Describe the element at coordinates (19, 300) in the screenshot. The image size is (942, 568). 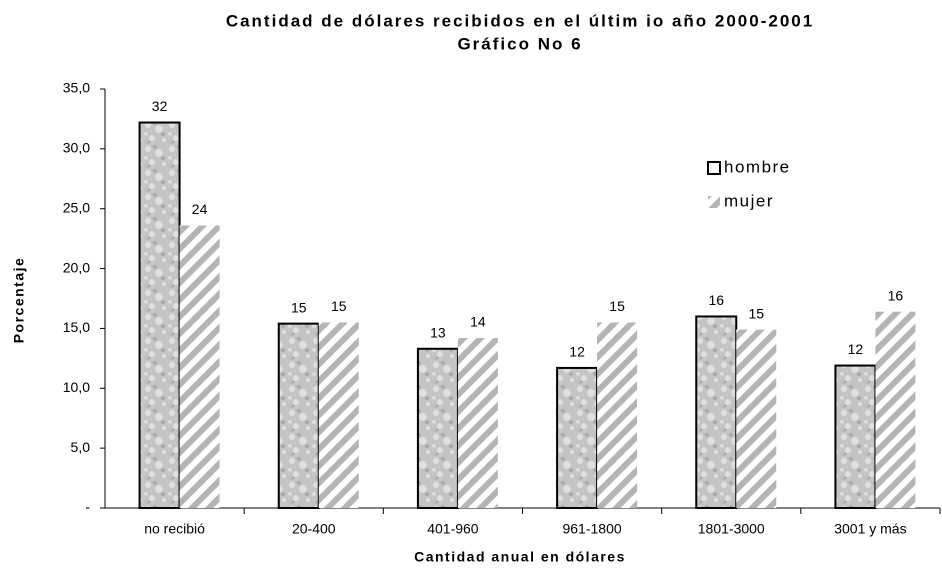
I see `y-axis-label: Porcentaje` at that location.